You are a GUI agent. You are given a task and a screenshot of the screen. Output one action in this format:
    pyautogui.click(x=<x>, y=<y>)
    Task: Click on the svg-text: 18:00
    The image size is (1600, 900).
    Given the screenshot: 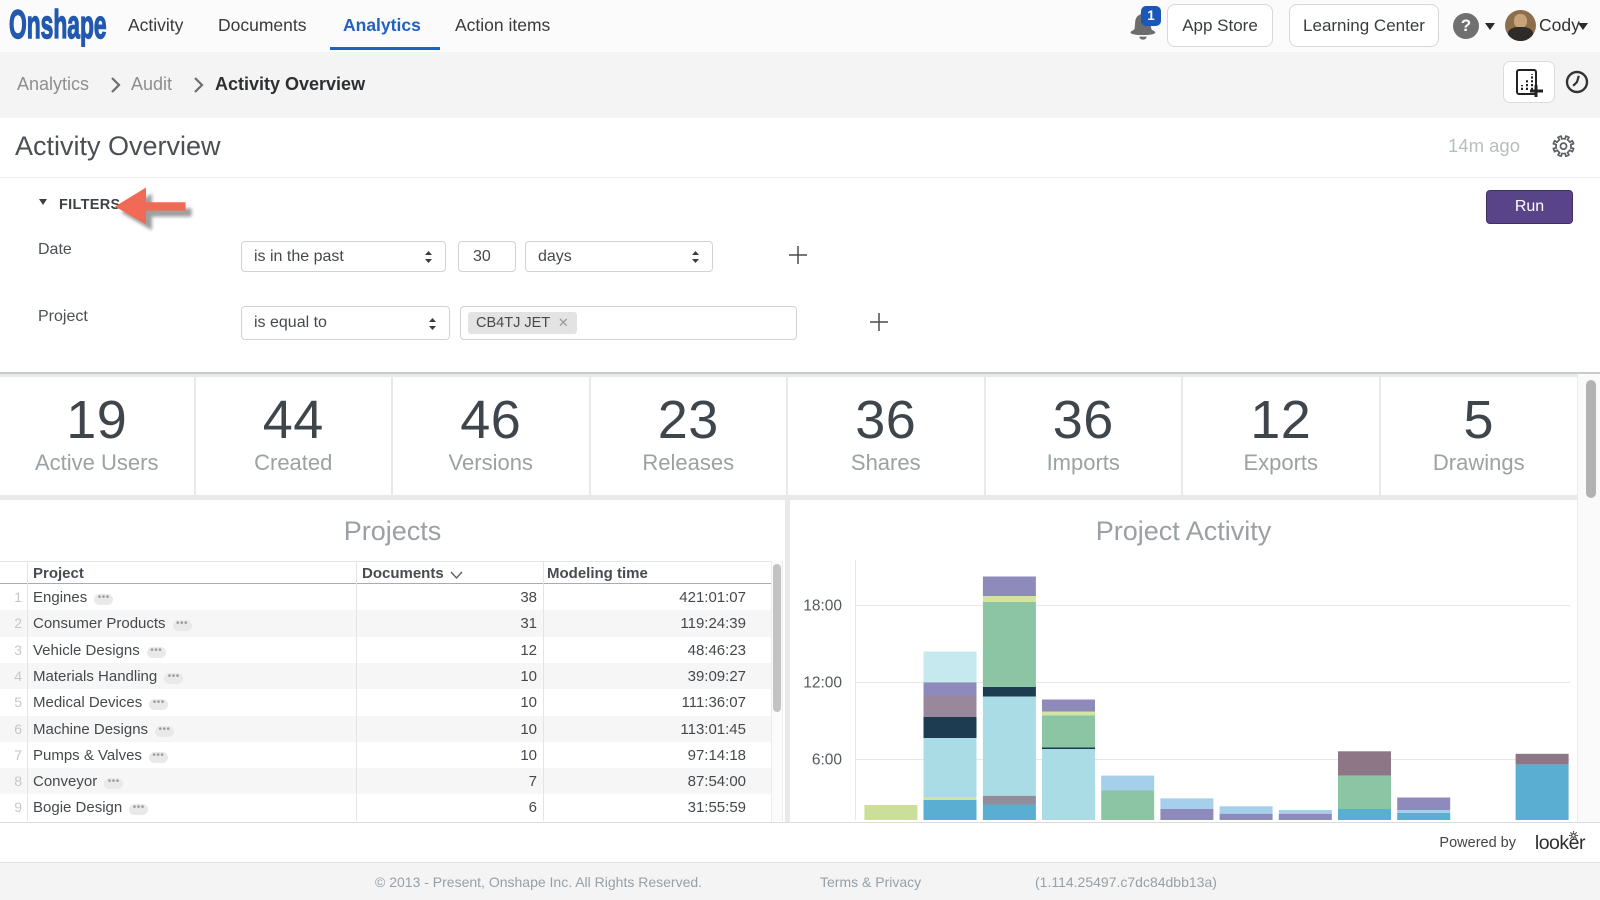 What is the action you would take?
    pyautogui.click(x=822, y=606)
    